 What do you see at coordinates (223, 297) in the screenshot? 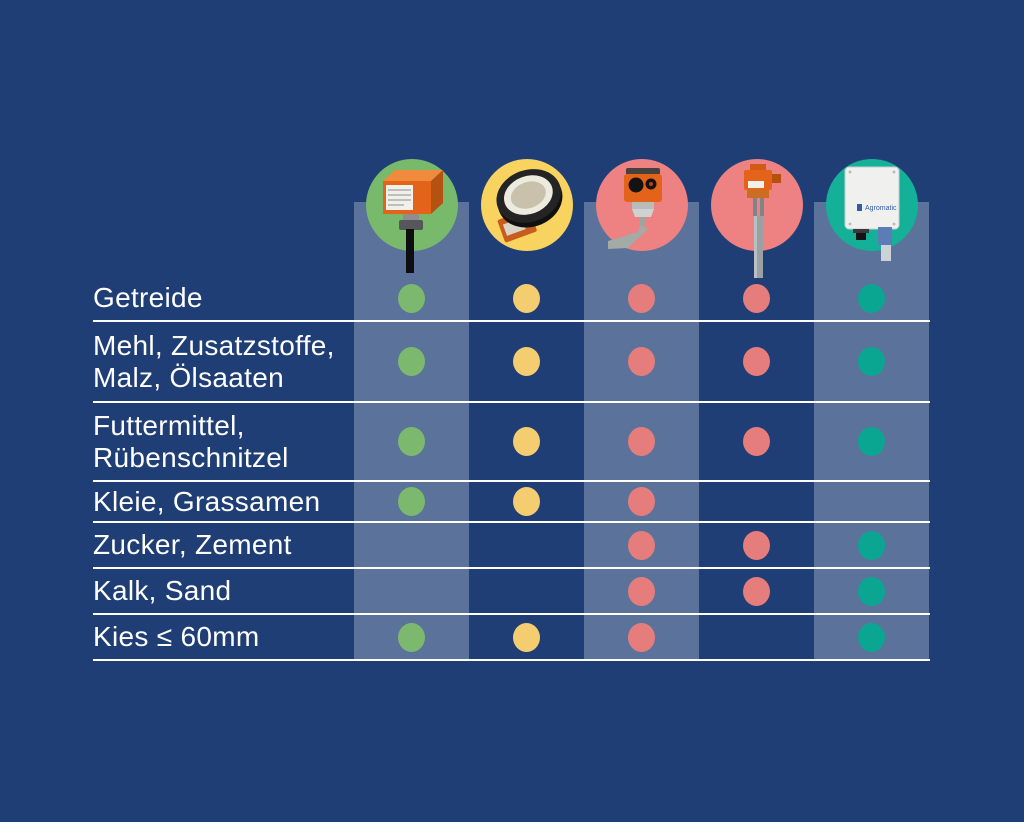
I see `material-label: Getreide` at bounding box center [223, 297].